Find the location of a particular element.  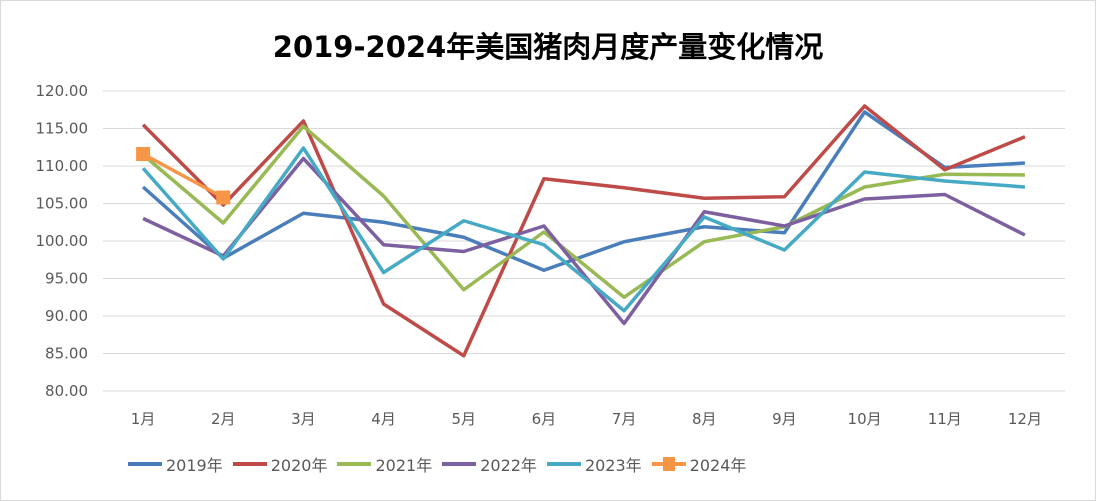

legend-square-marker-icon is located at coordinates (668, 464).